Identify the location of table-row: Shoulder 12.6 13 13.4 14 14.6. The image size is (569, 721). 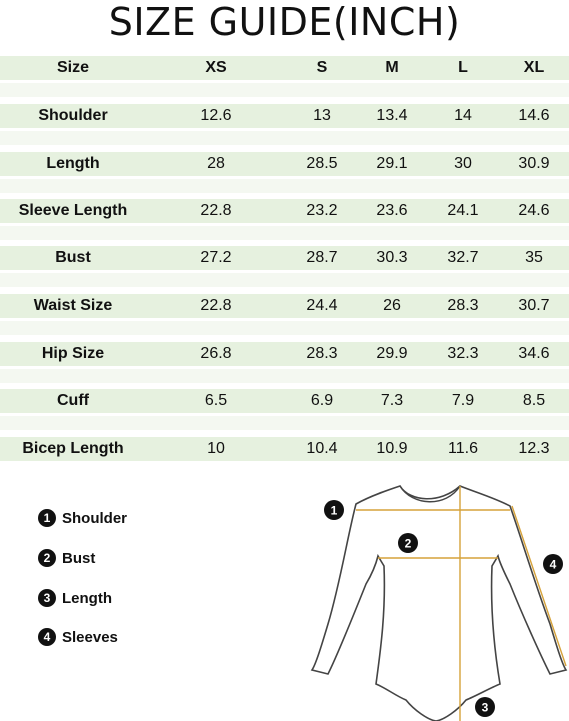
(284, 116).